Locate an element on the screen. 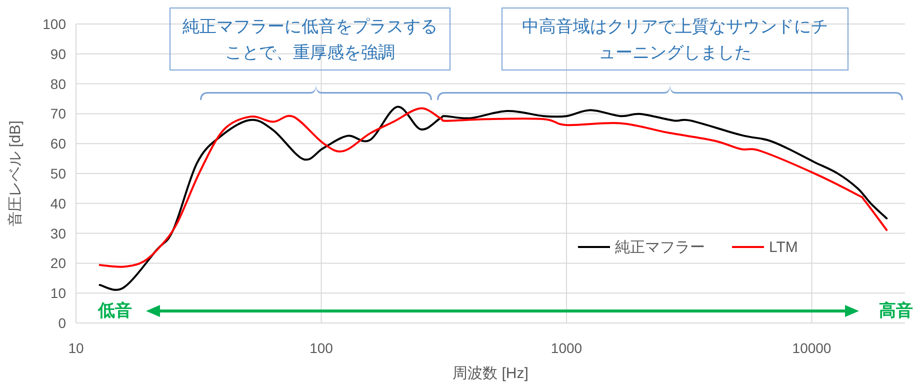 The width and height of the screenshot is (920, 392). y-tick-label: 100 is located at coordinates (54, 24).